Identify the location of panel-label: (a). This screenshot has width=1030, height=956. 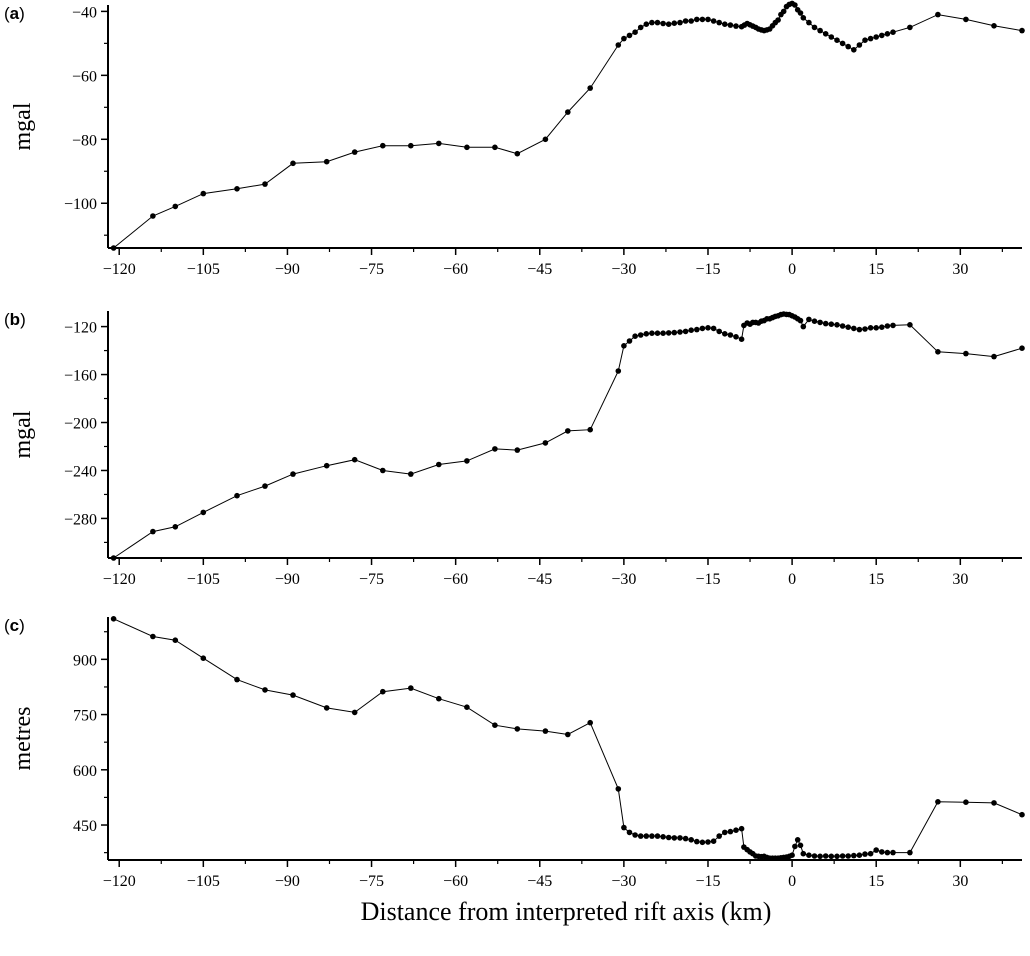
(14, 13).